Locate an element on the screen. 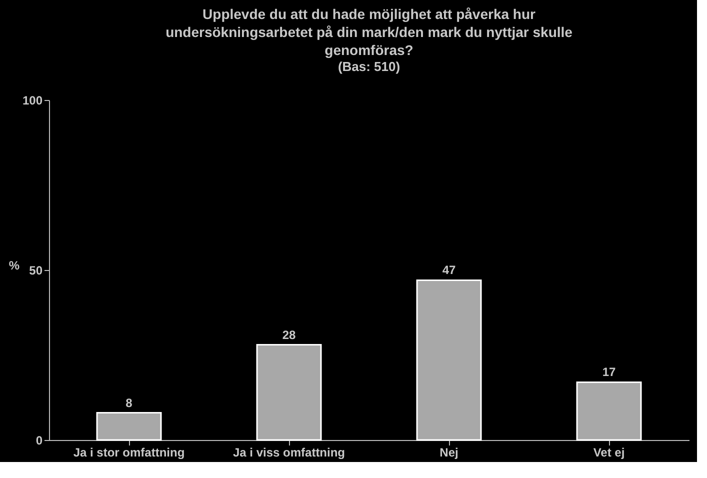 The height and width of the screenshot is (478, 707). data-label: 47 is located at coordinates (449, 270).